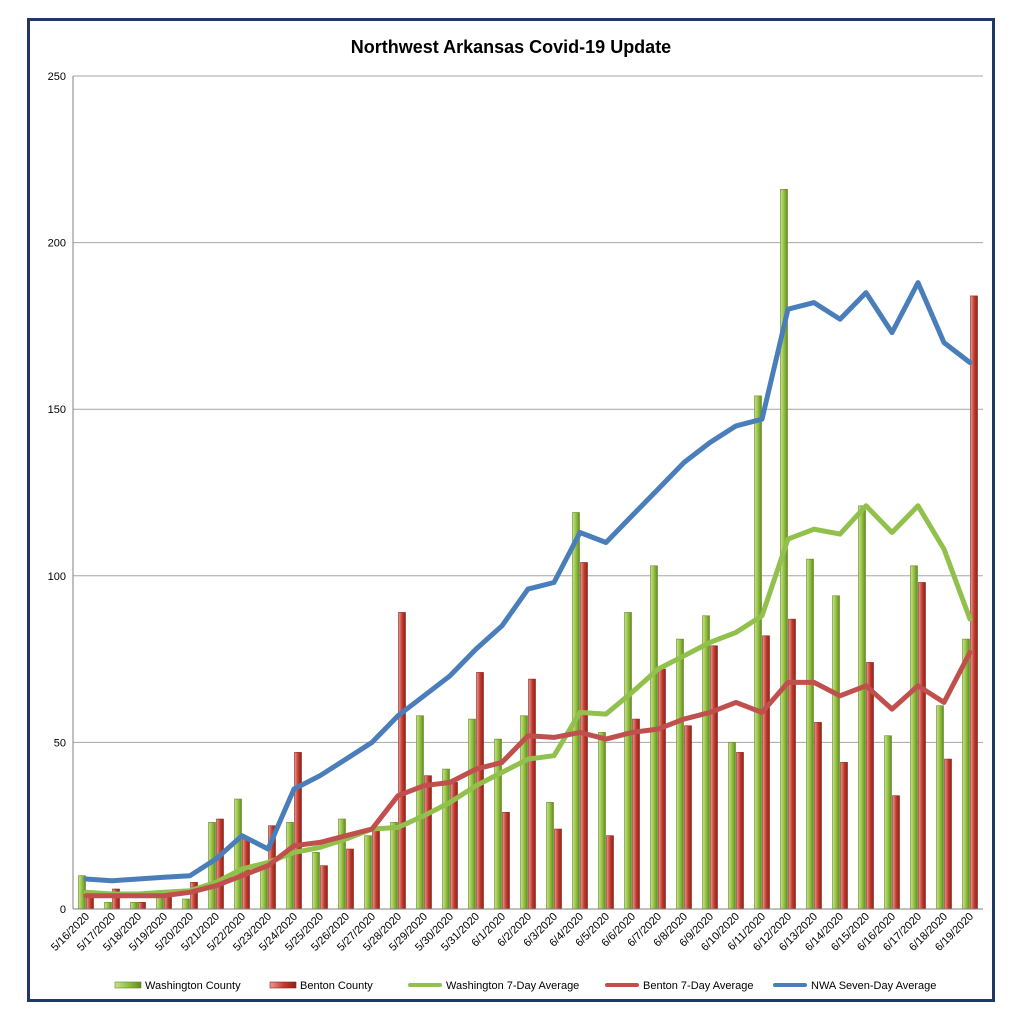 The height and width of the screenshot is (1024, 1024). Describe the element at coordinates (57, 77) in the screenshot. I see `y-tick-label: 250` at that location.